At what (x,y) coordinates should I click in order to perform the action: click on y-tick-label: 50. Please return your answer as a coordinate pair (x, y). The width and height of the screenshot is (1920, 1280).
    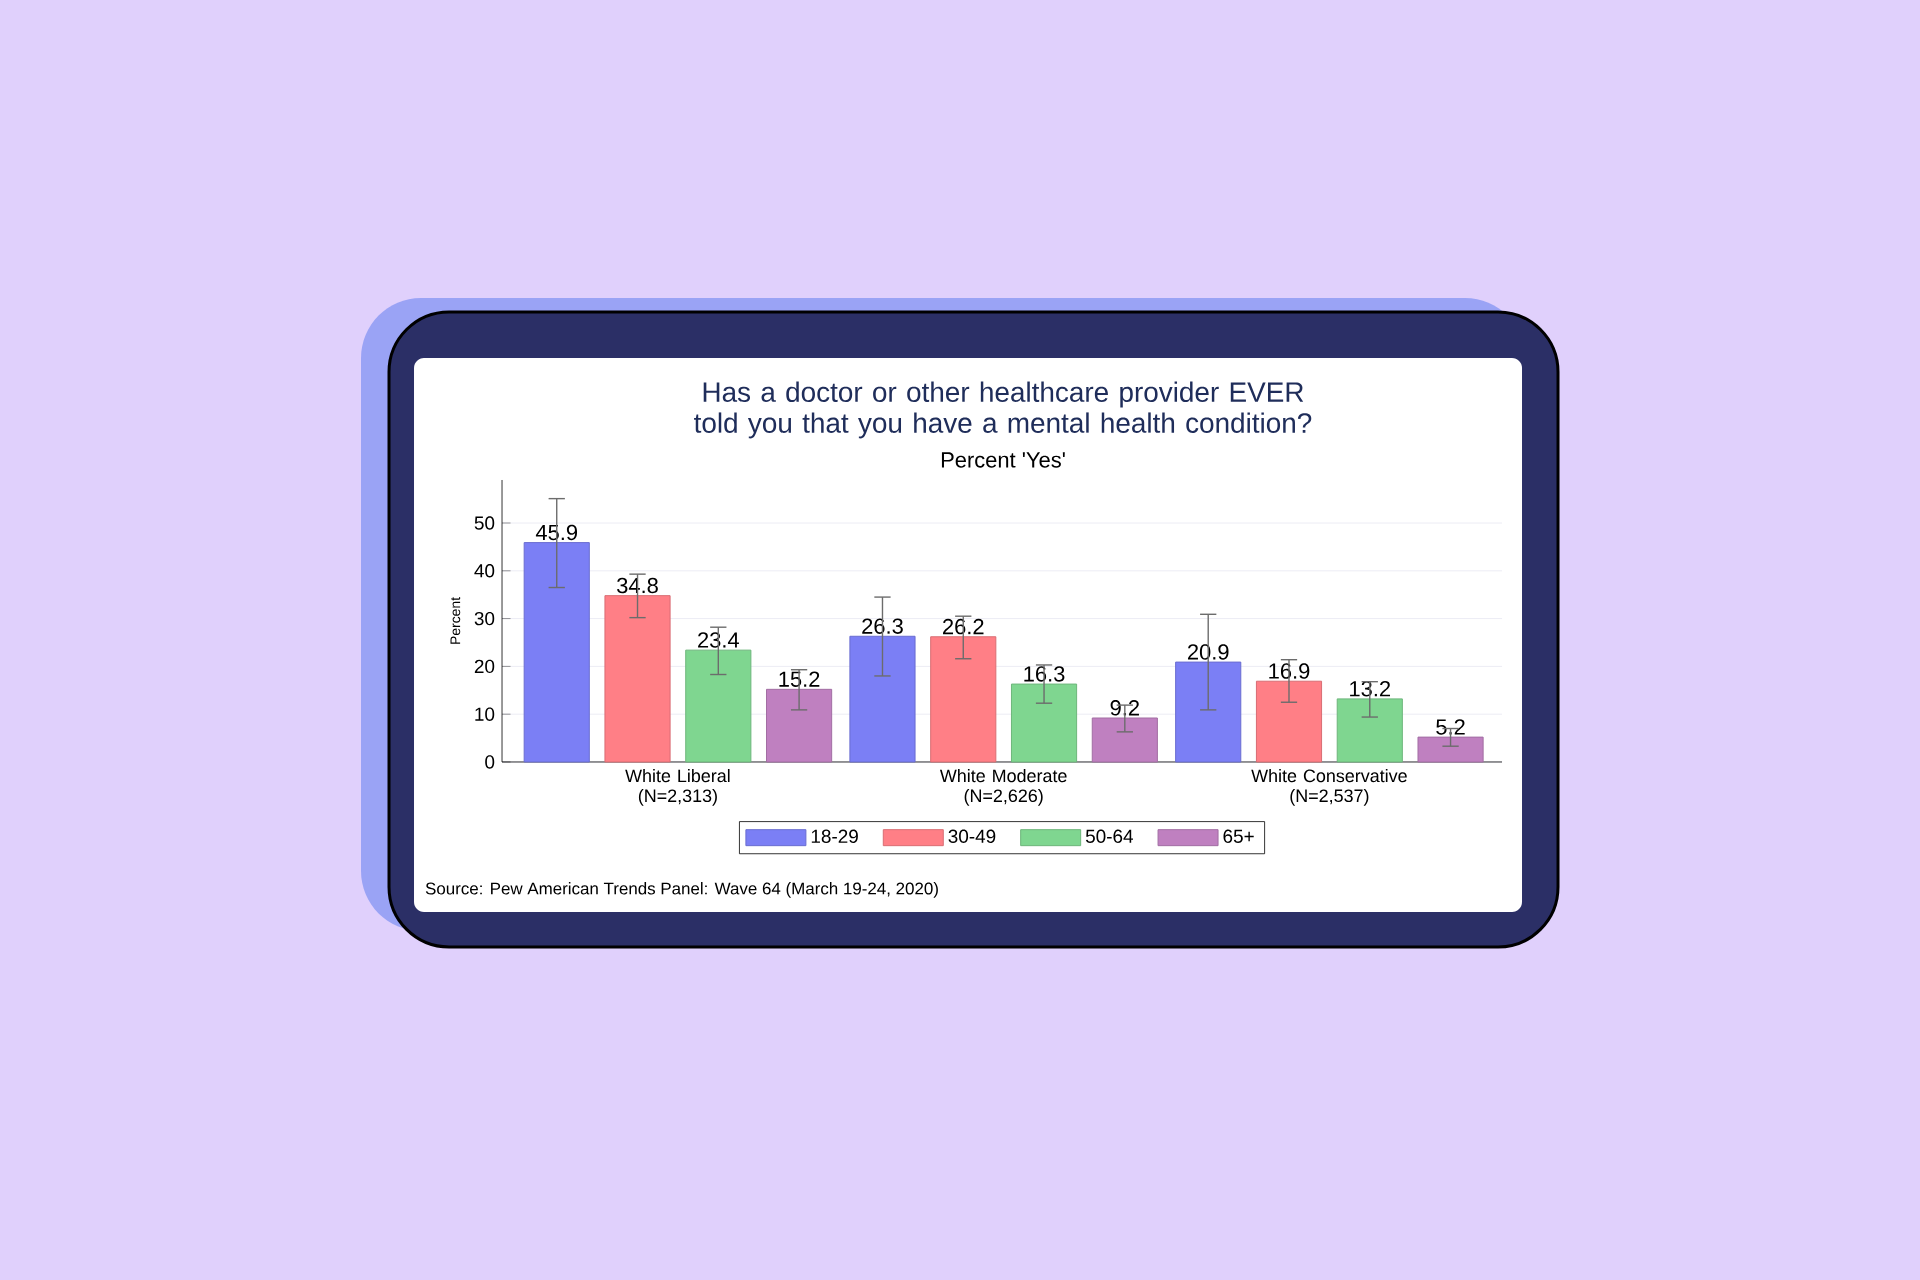
    Looking at the image, I should click on (484, 523).